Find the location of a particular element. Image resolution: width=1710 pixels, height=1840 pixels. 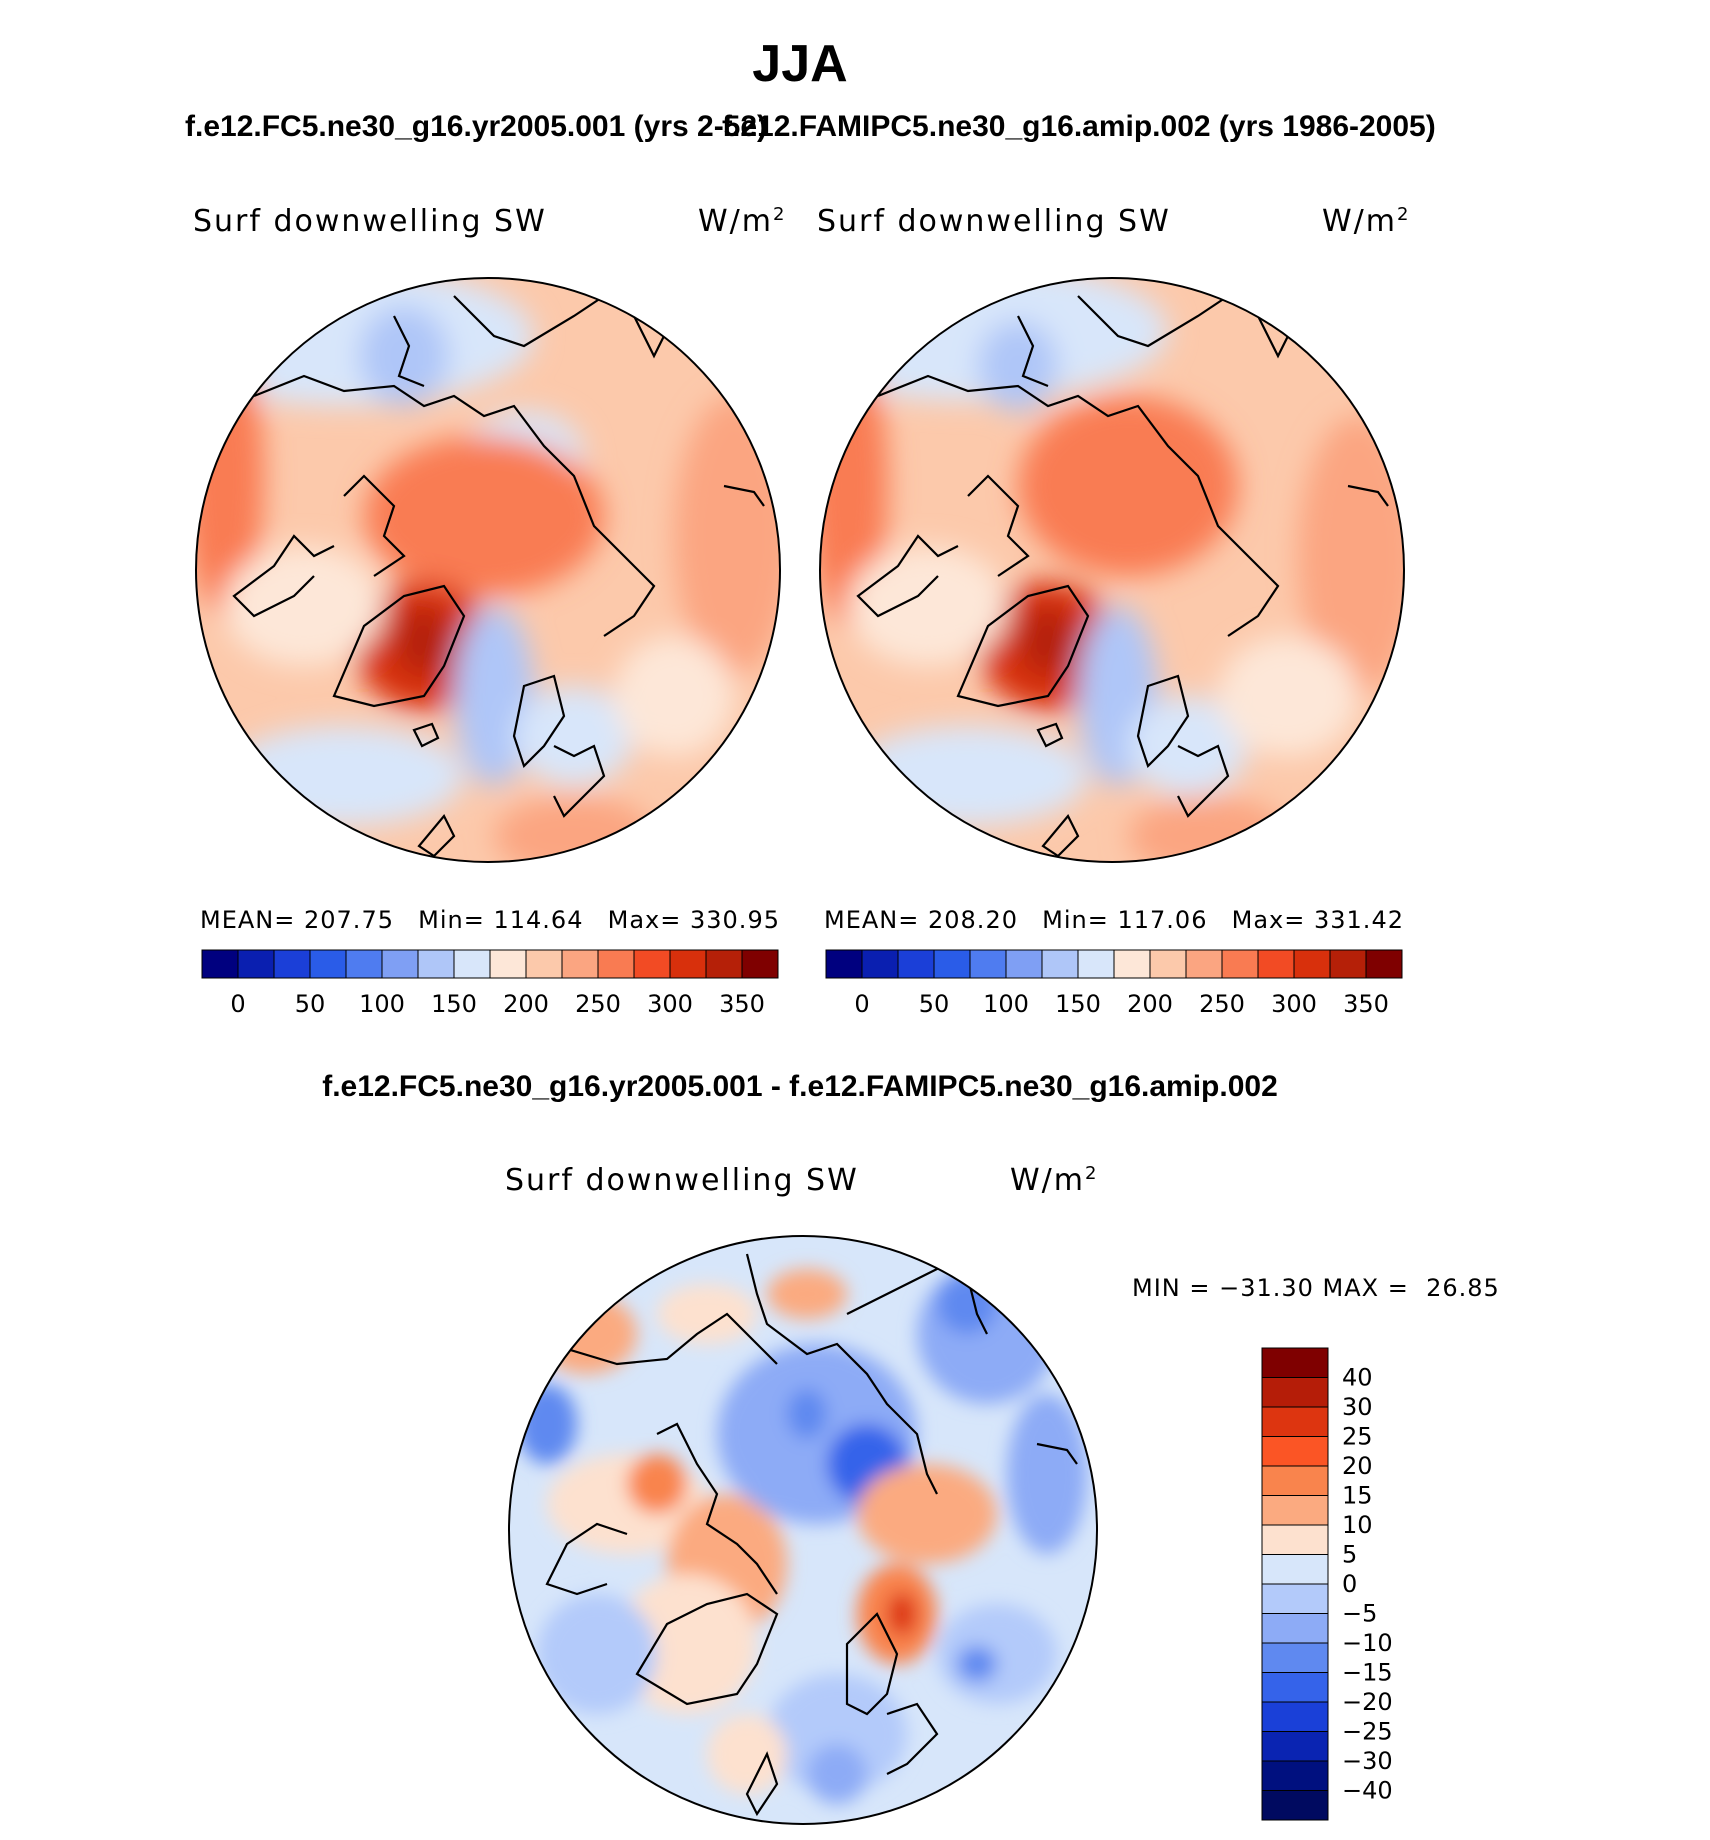

diff-colorbar-tick-label: −15 is located at coordinates (1367, 1673).